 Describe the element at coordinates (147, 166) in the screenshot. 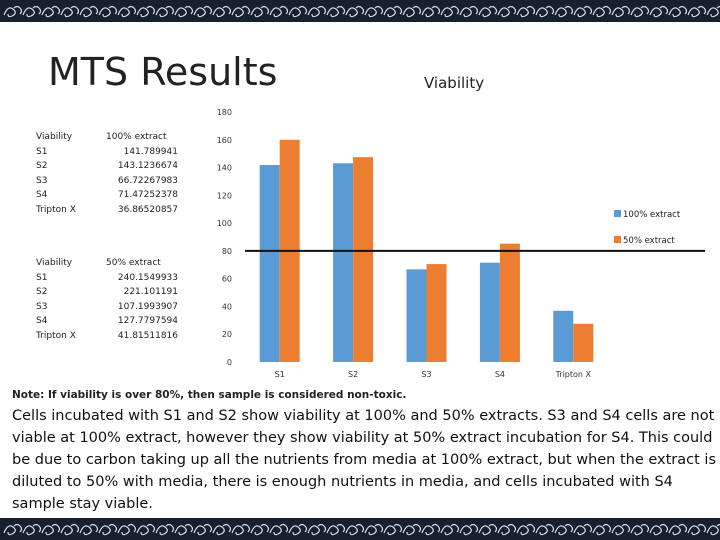

I see `table-cell: 143.1236674` at that location.